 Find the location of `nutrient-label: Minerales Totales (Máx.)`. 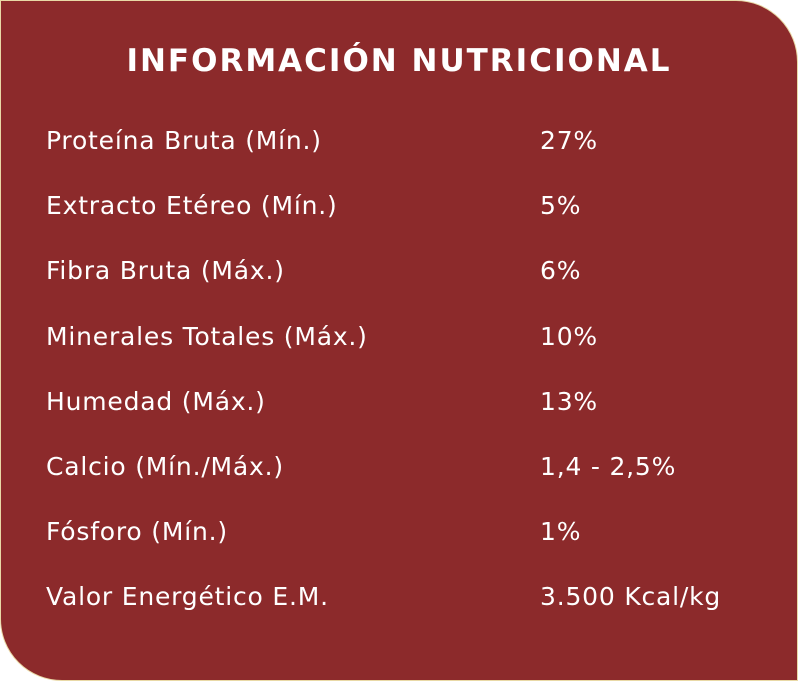

nutrient-label: Minerales Totales (Máx.) is located at coordinates (207, 336).